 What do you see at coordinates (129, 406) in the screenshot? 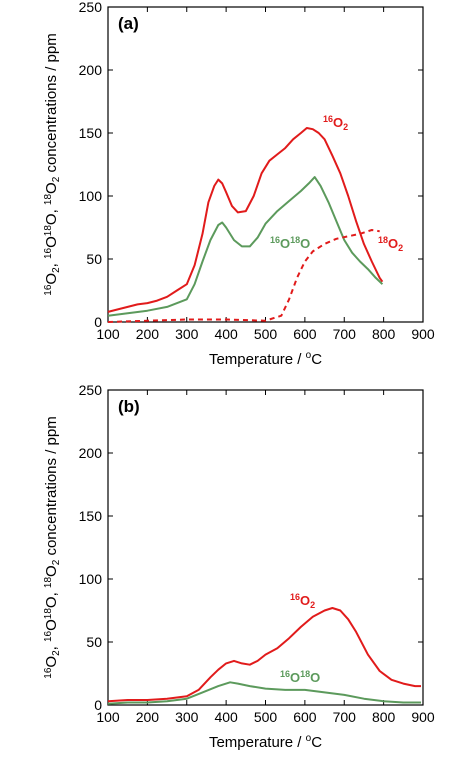
I see `panel-label: (b)` at bounding box center [129, 406].